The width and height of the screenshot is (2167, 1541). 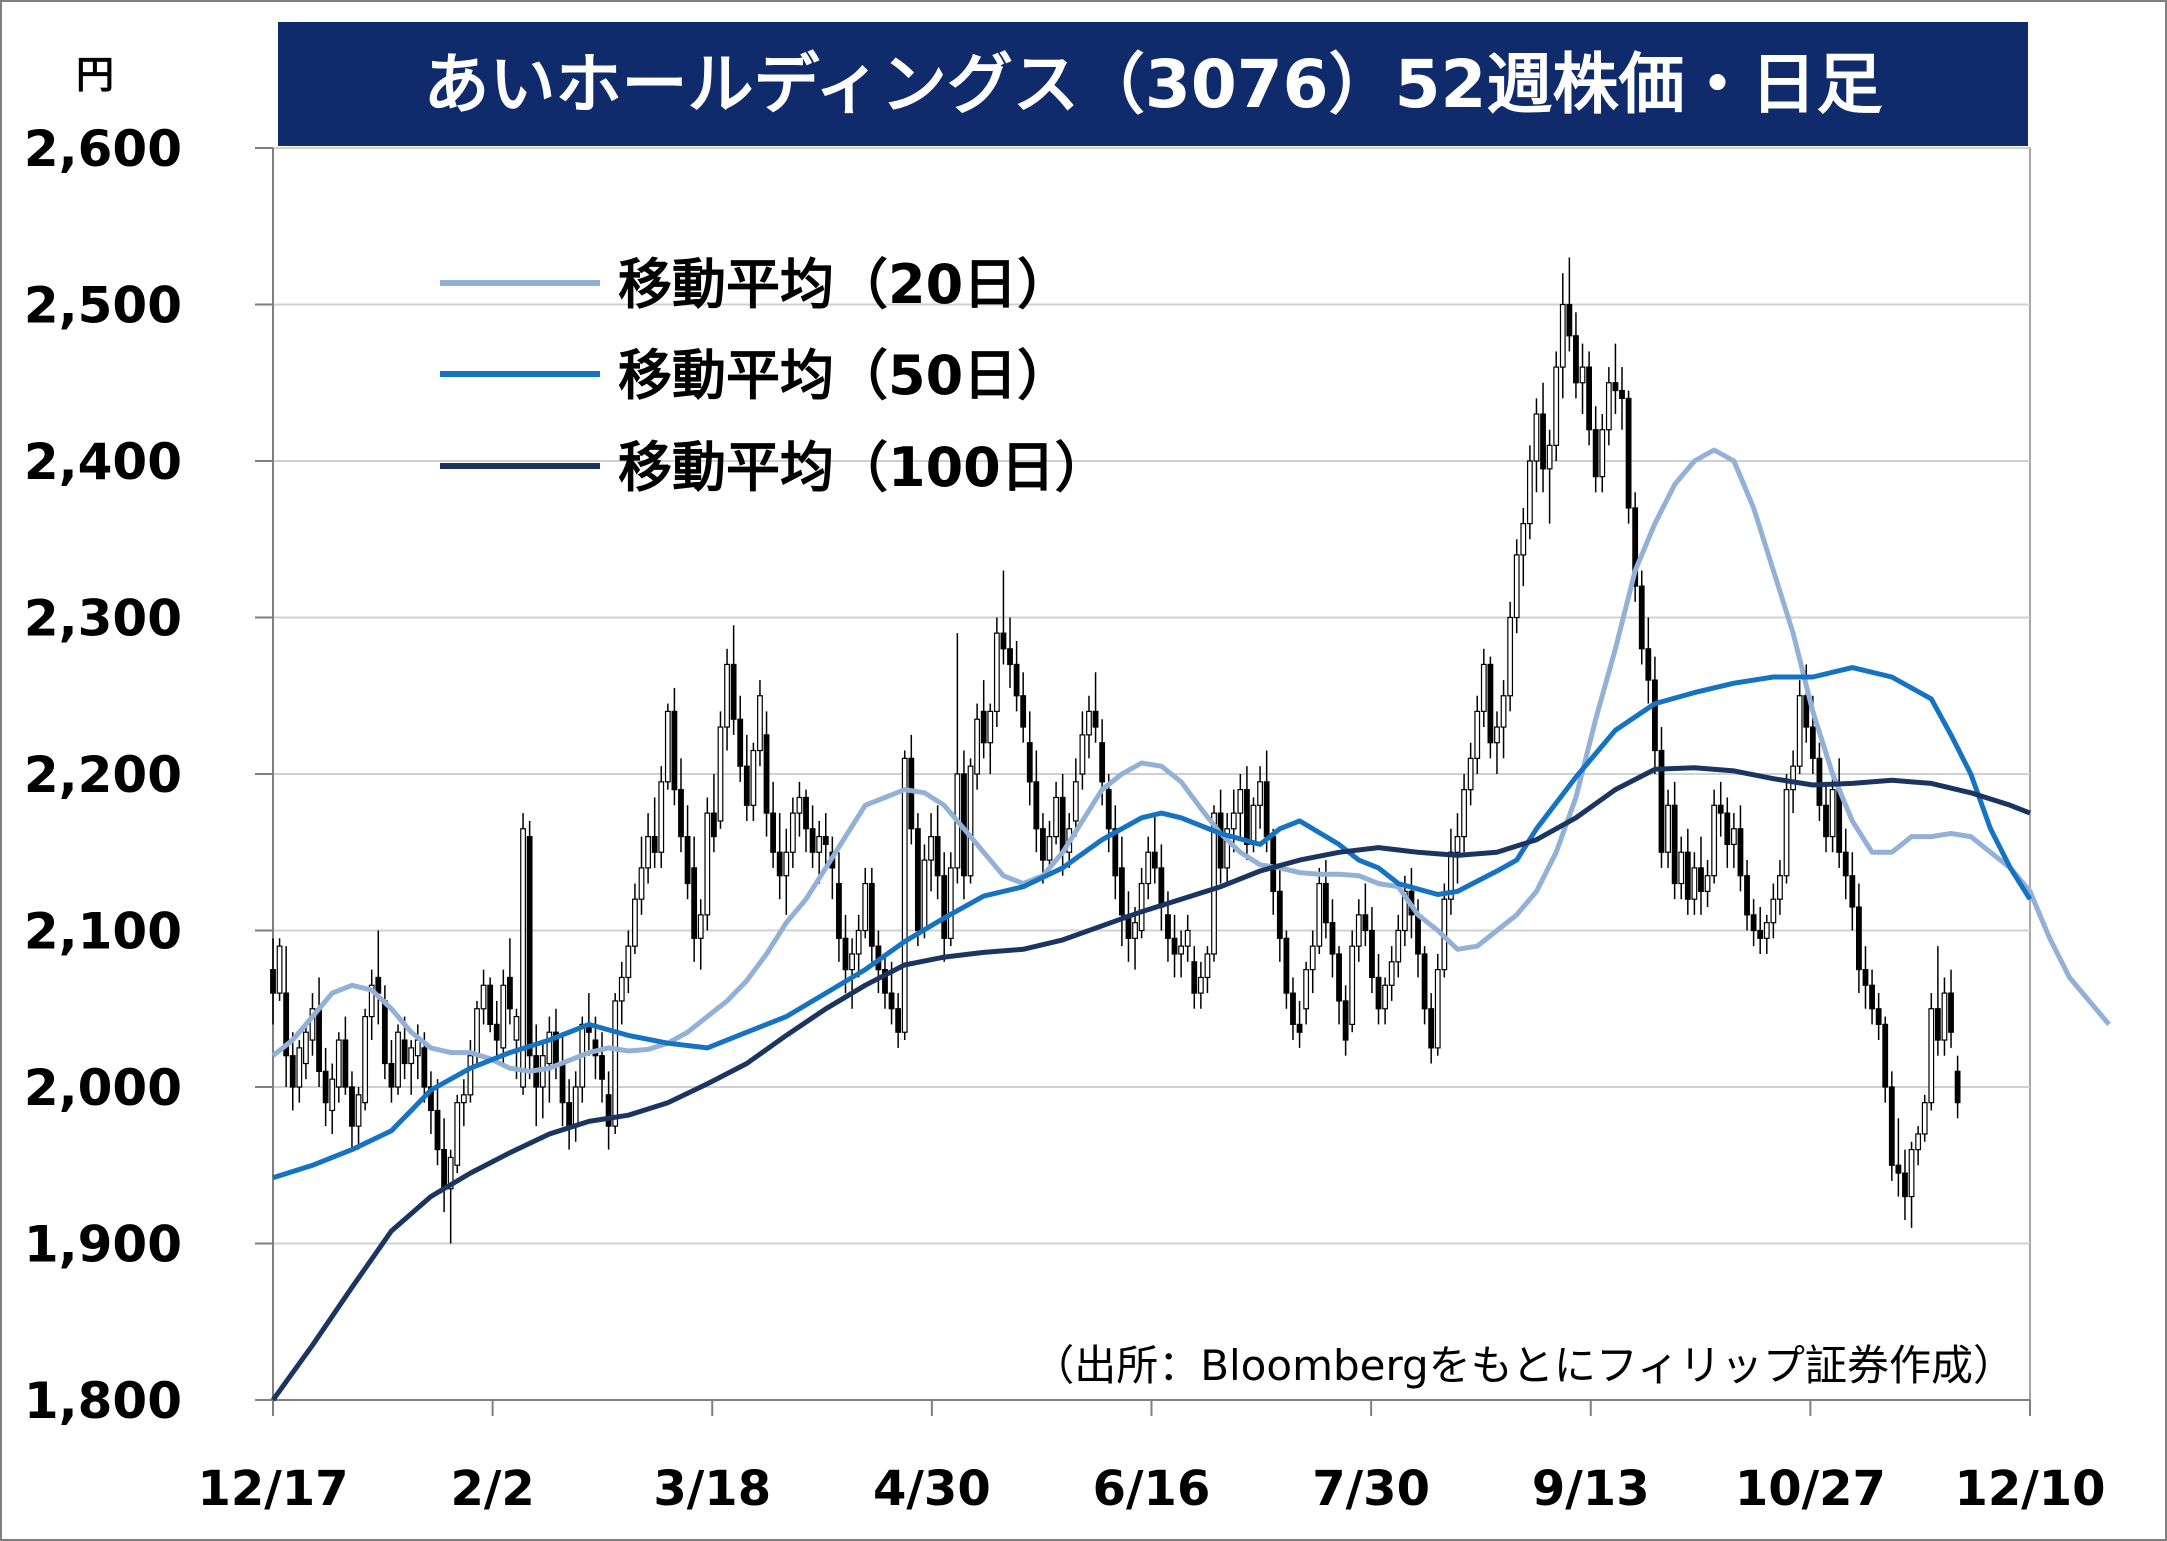 What do you see at coordinates (1153, 84) in the screenshot?
I see `title-banner` at bounding box center [1153, 84].